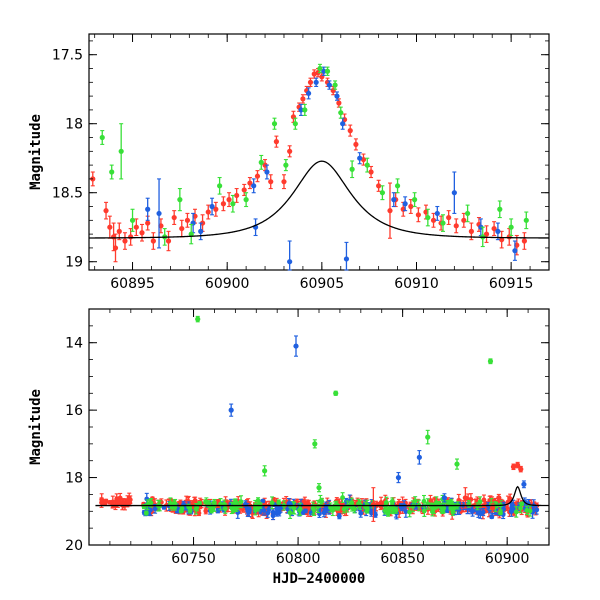  What do you see at coordinates (74, 344) in the screenshot?
I see `y-tick-label: 14` at bounding box center [74, 344].